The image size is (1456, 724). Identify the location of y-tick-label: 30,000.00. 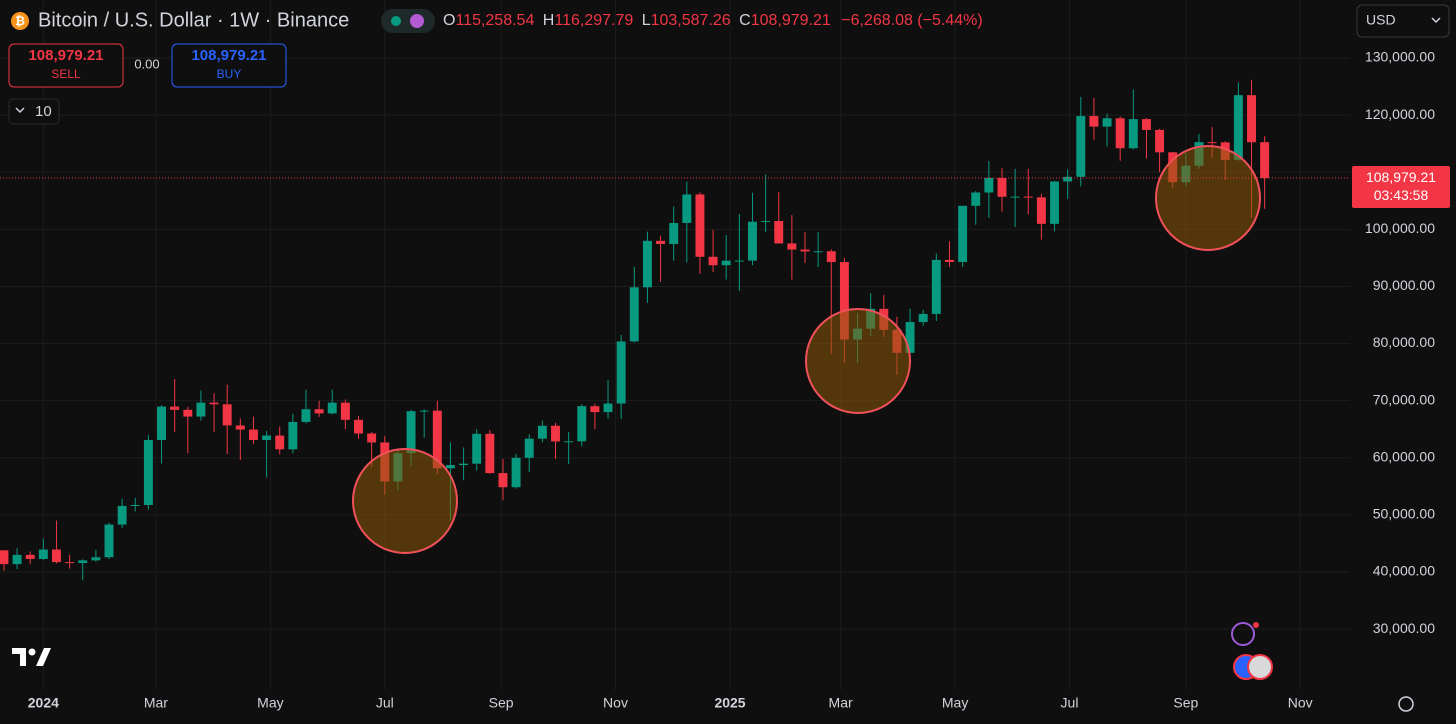
(1404, 628).